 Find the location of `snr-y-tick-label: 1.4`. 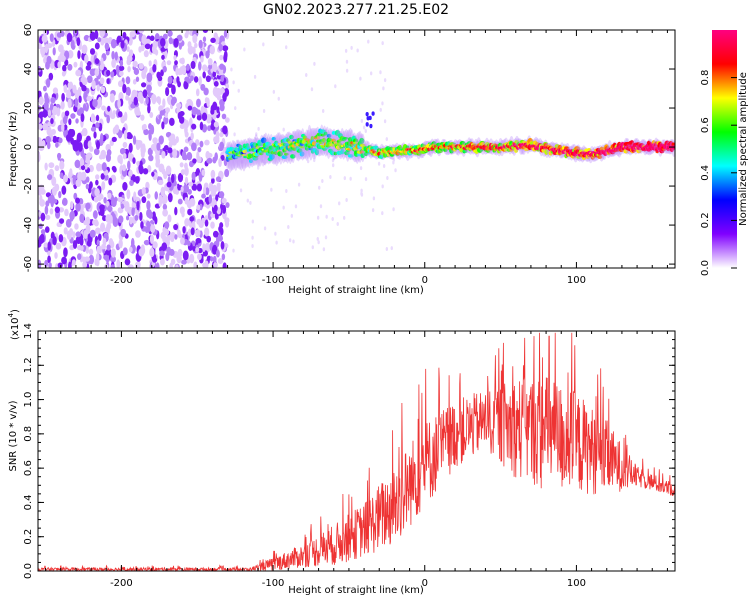

snr-y-tick-label: 1.4 is located at coordinates (28, 331).